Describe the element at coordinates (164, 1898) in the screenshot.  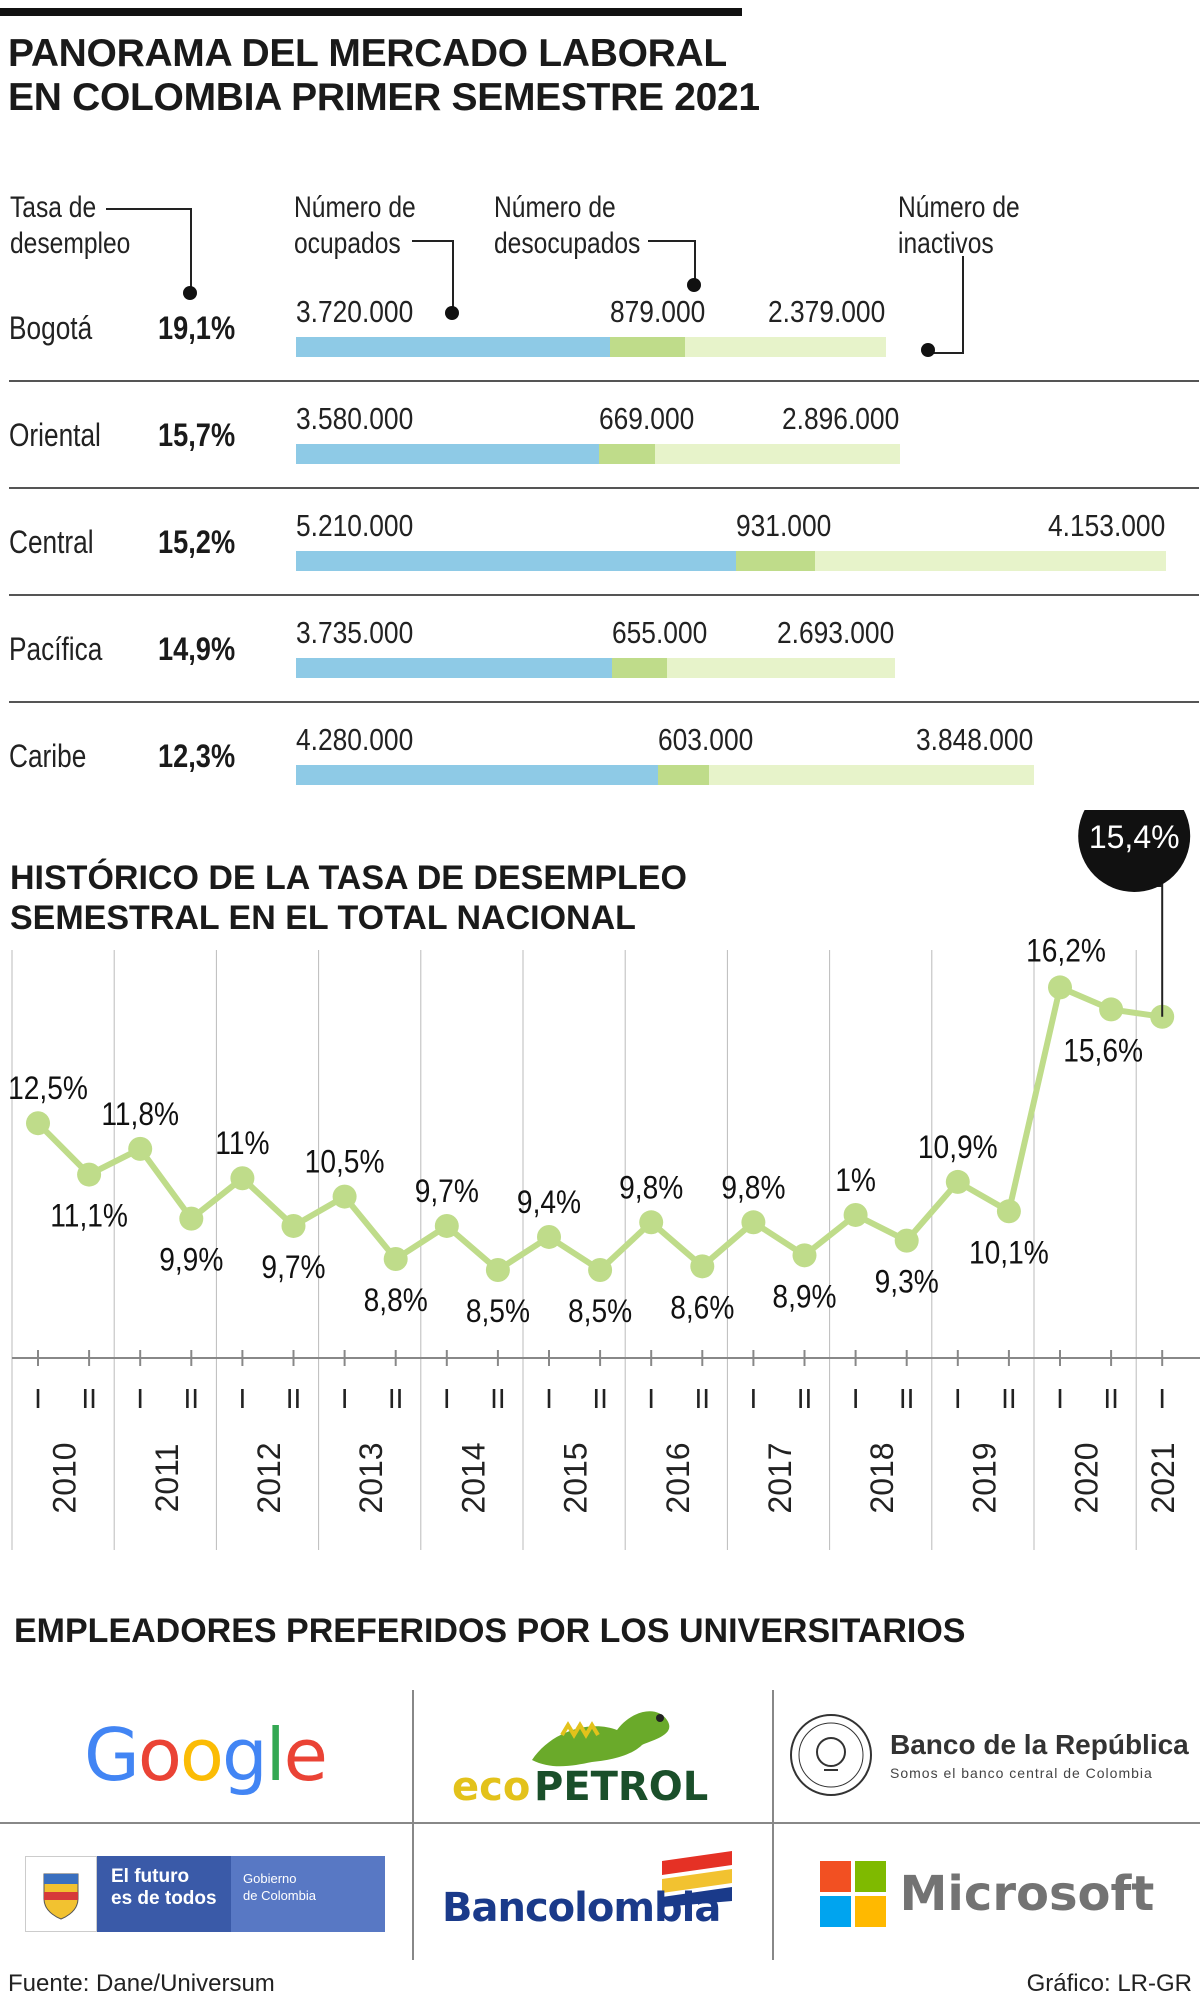
I see `gob-line2: es de todos` at that location.